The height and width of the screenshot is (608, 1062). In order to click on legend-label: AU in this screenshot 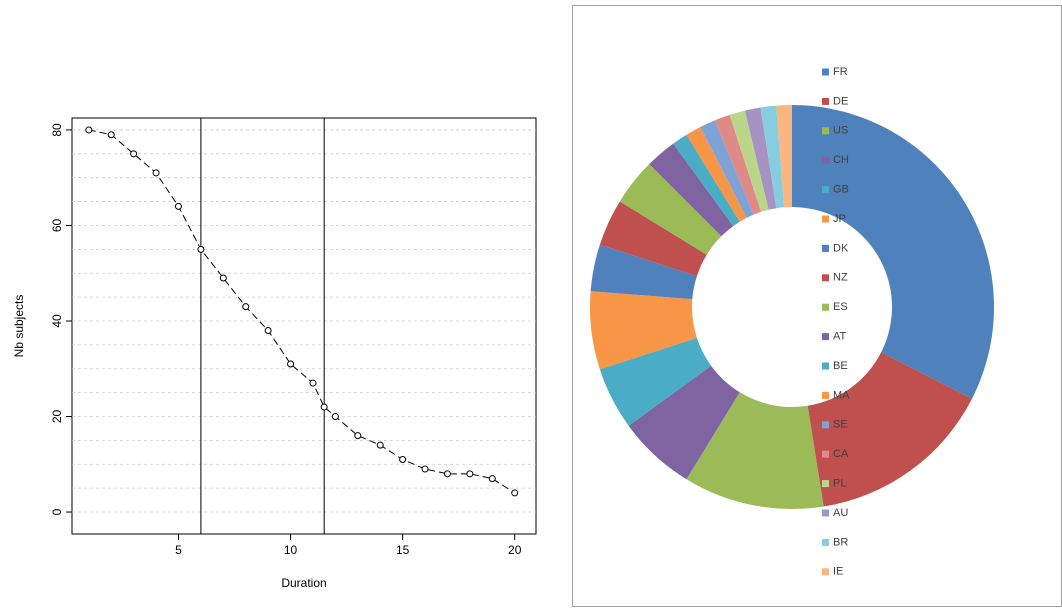, I will do `click(840, 513)`.